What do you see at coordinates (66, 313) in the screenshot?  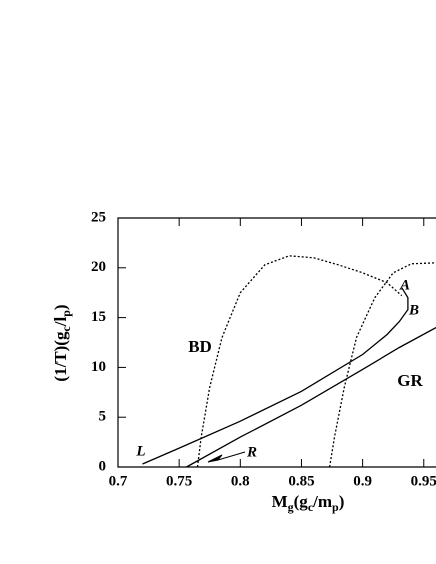 I see `y-axis-label-part: p` at bounding box center [66, 313].